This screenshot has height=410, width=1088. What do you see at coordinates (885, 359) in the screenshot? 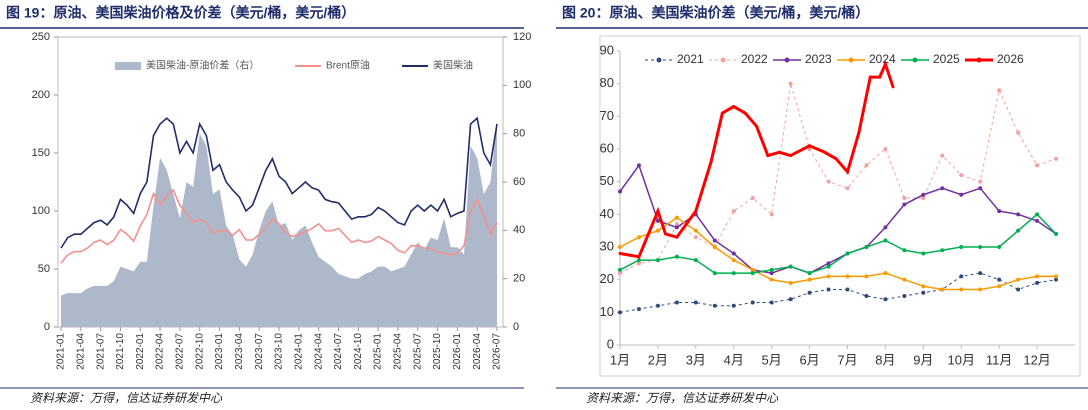
I see `x-tick-label: 8月` at bounding box center [885, 359].